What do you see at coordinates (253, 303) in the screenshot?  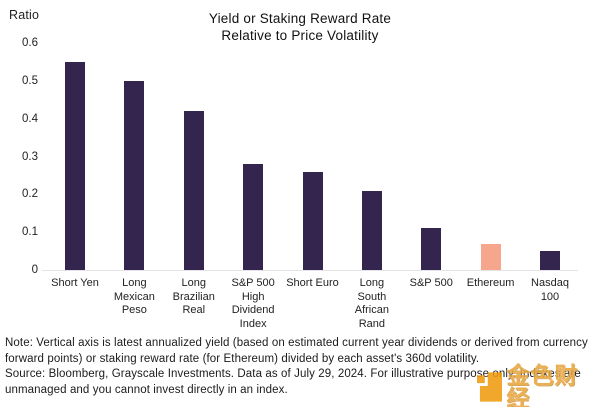 I see `x-tick-label: S&P 500 High Dividend Index` at bounding box center [253, 303].